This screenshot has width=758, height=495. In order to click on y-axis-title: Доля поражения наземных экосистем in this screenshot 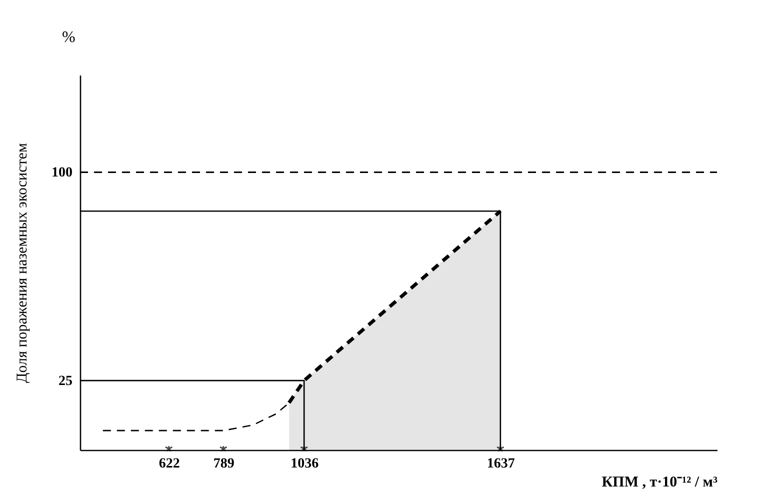, I will do `click(22, 262)`.